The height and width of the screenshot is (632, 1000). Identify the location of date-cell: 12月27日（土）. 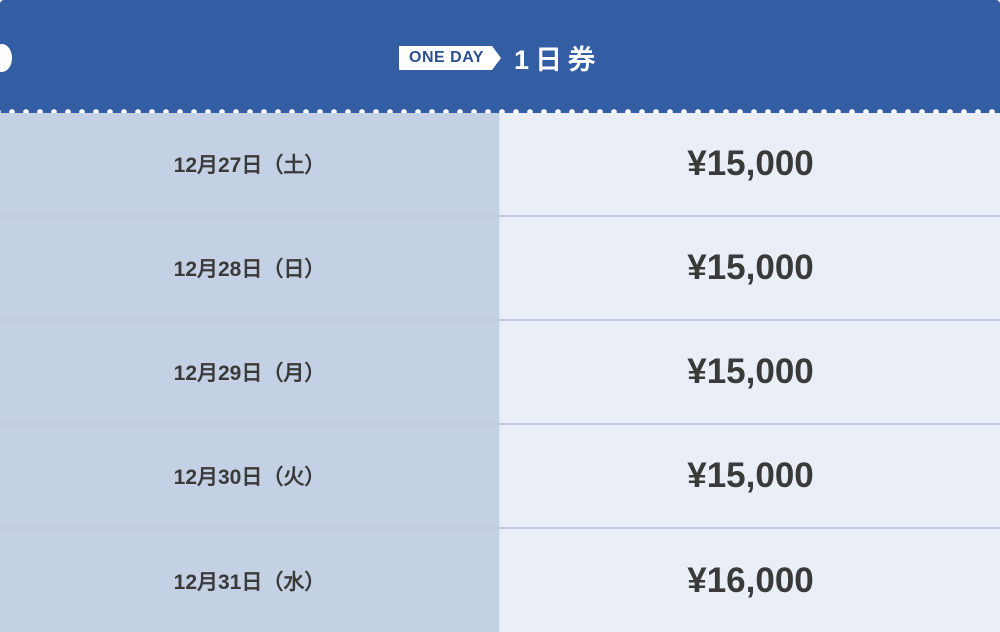
(250, 164).